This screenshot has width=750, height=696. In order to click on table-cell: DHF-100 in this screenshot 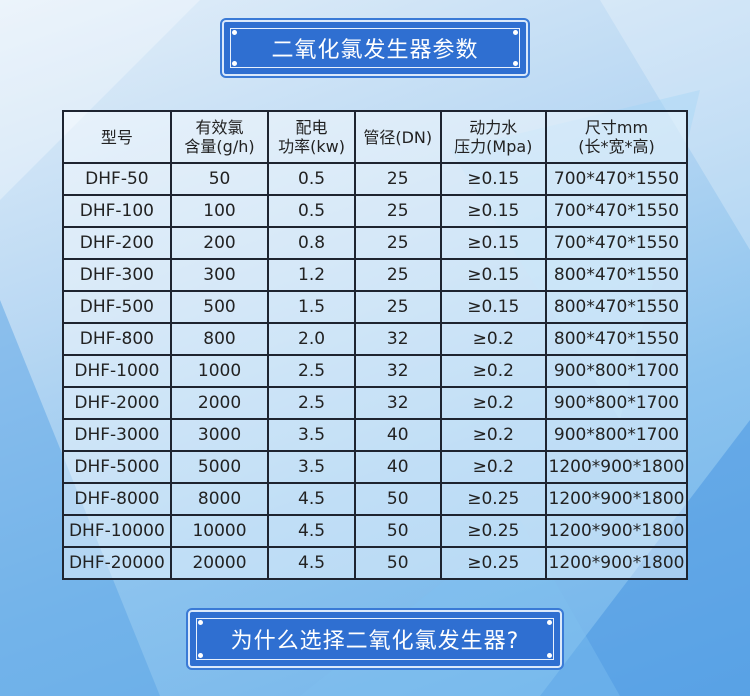, I will do `click(117, 211)`.